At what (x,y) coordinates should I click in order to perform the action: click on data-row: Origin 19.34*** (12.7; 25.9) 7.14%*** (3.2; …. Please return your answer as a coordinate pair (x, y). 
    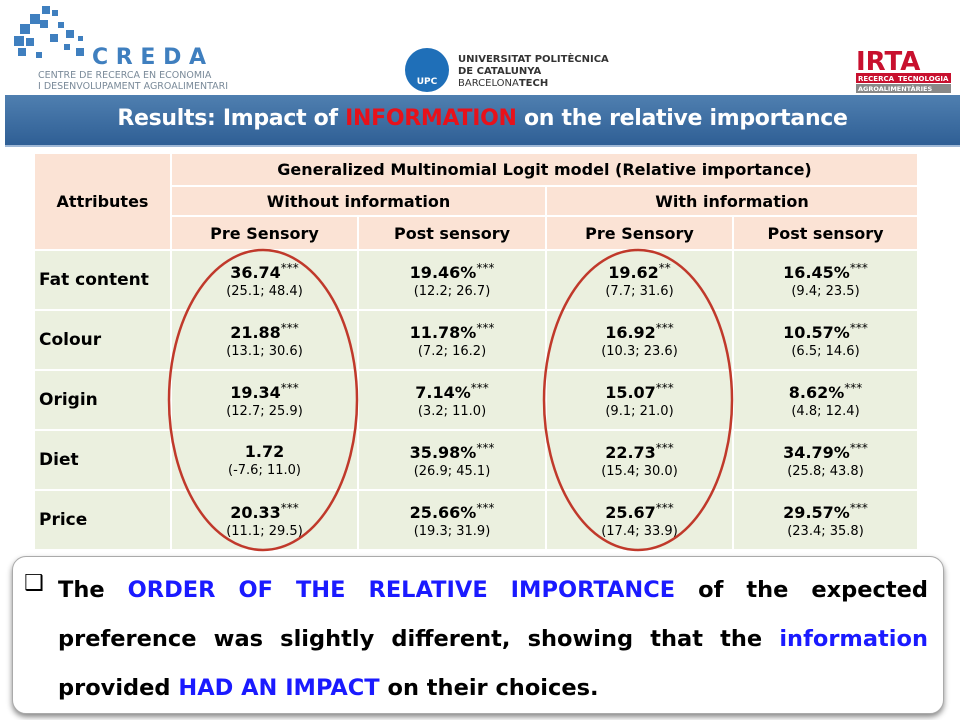
    Looking at the image, I should click on (476, 400).